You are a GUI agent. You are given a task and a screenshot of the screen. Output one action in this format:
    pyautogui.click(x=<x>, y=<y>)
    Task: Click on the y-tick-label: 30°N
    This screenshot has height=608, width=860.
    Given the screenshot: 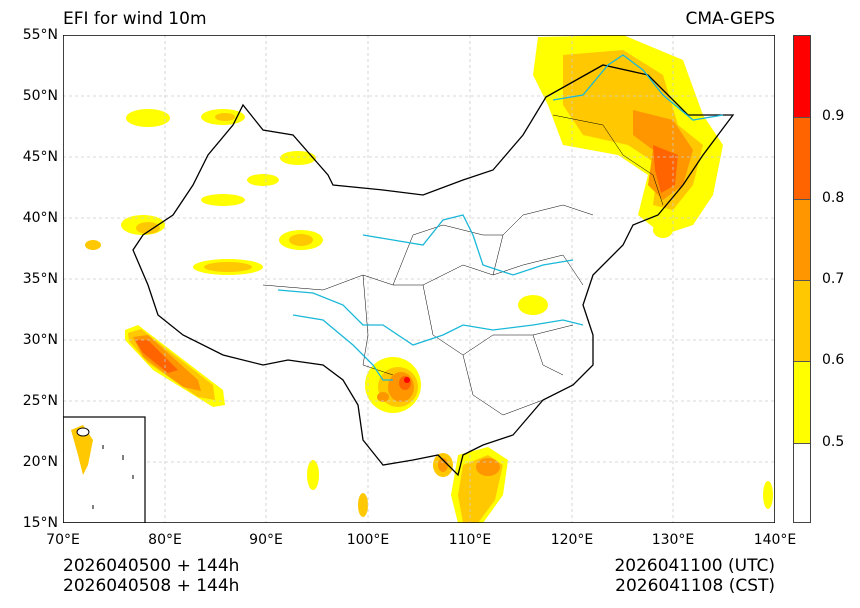 What is the action you would take?
    pyautogui.click(x=40, y=340)
    